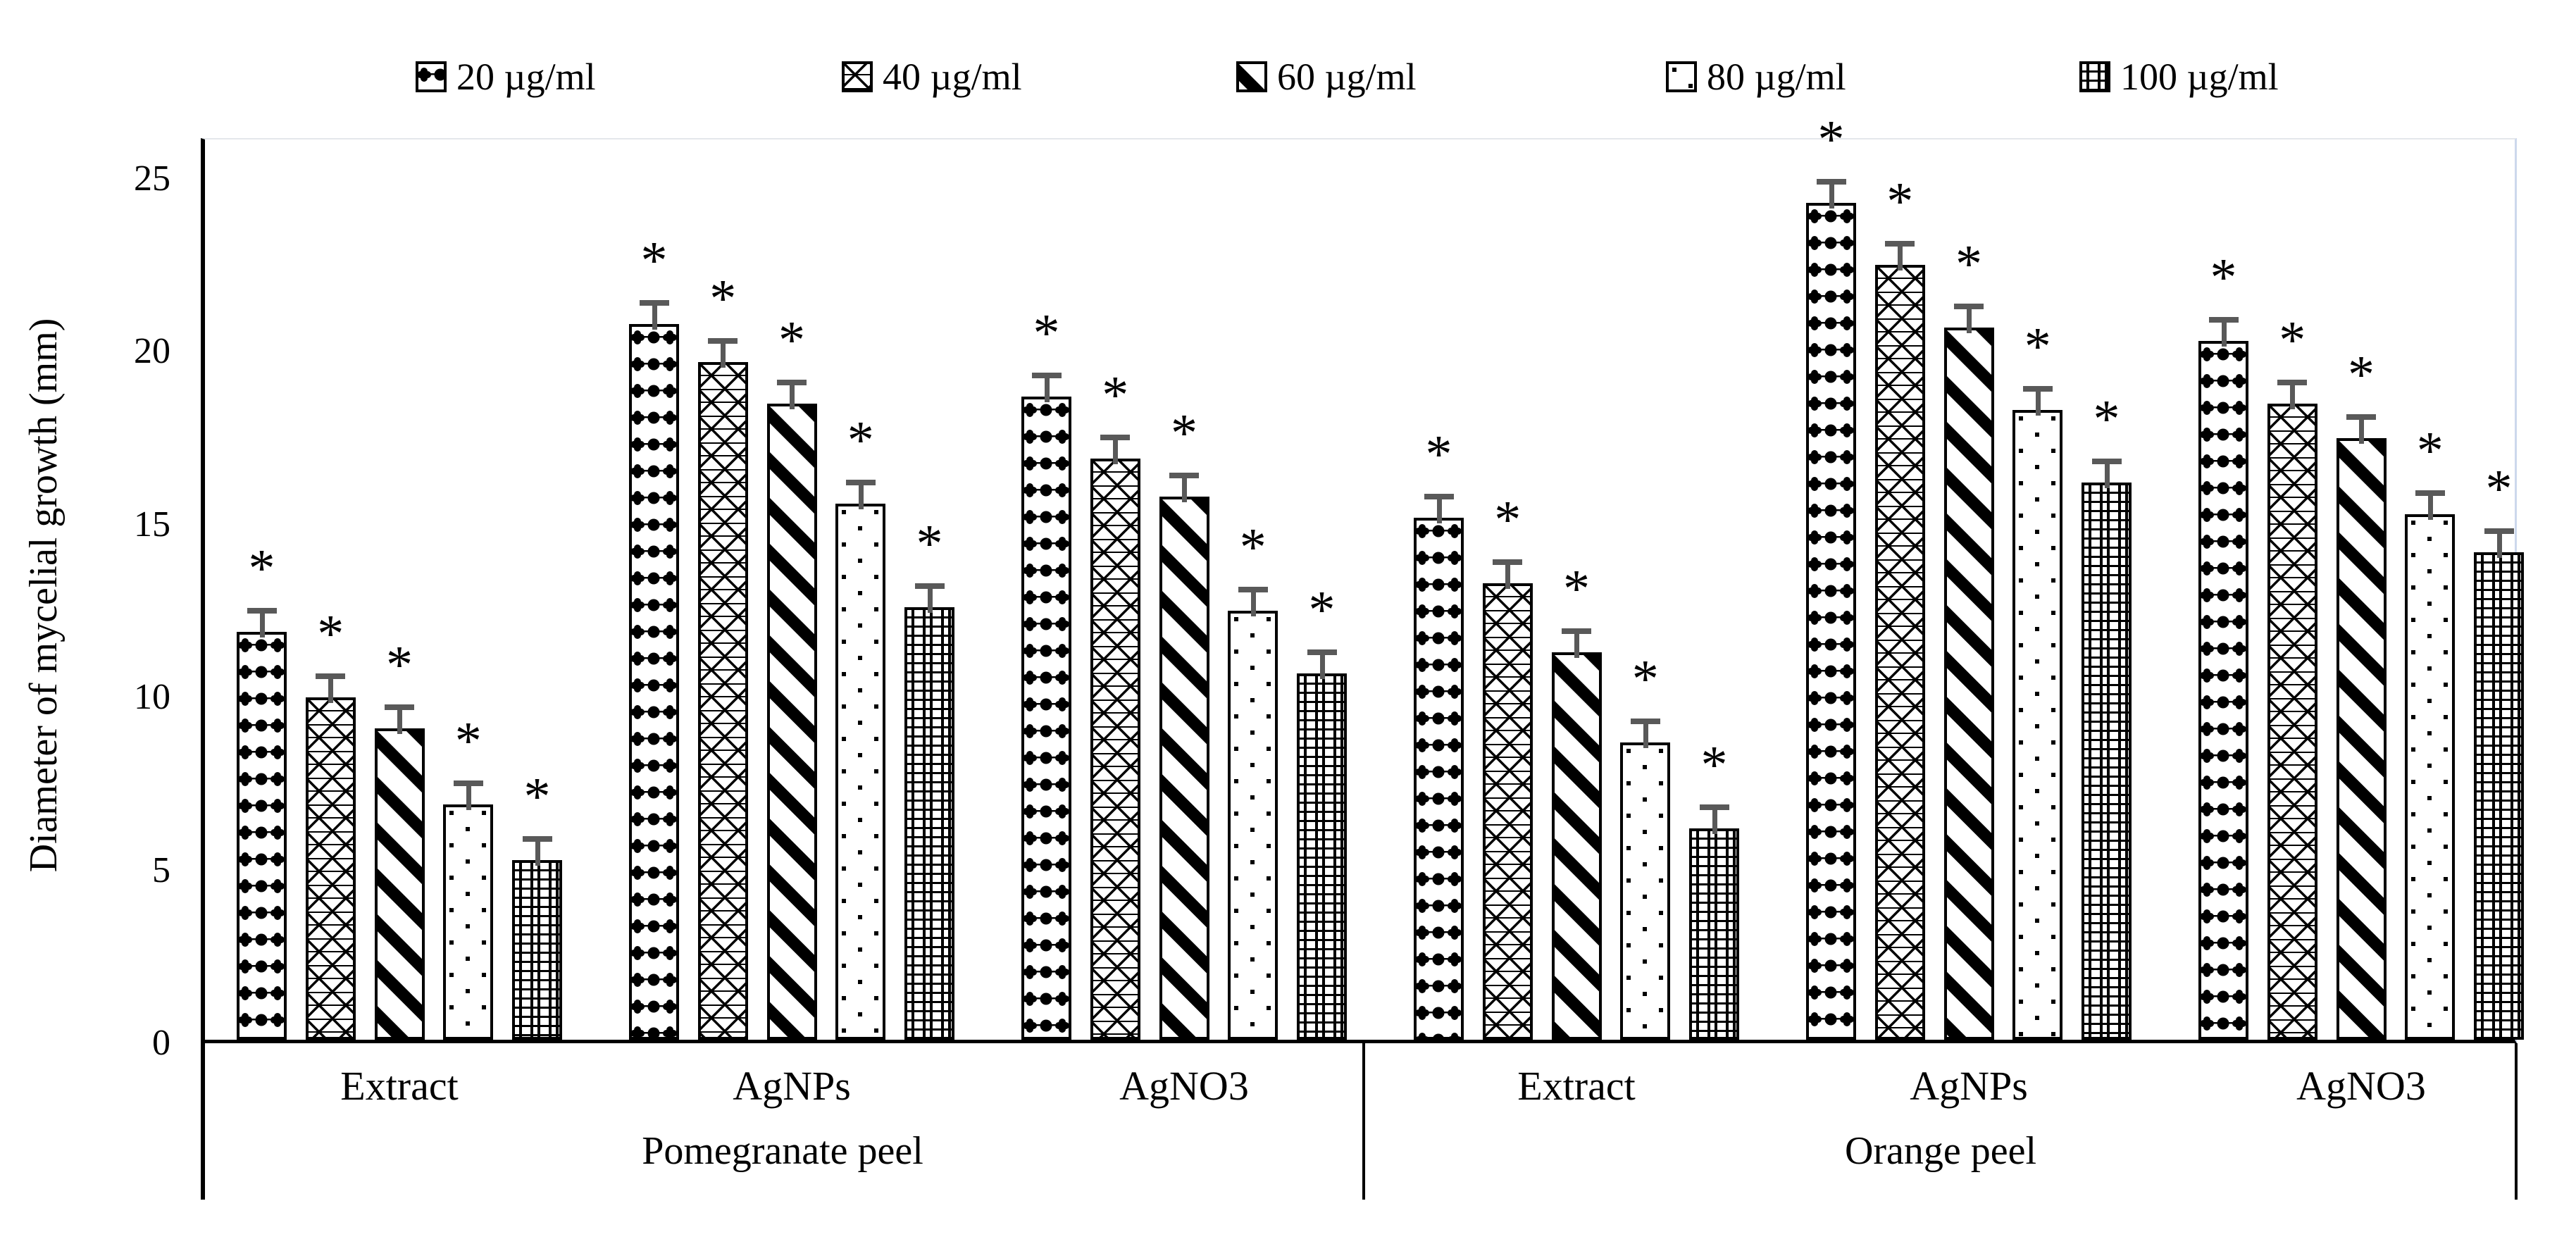  What do you see at coordinates (152, 351) in the screenshot?
I see `y-tick-label-20: 20` at bounding box center [152, 351].